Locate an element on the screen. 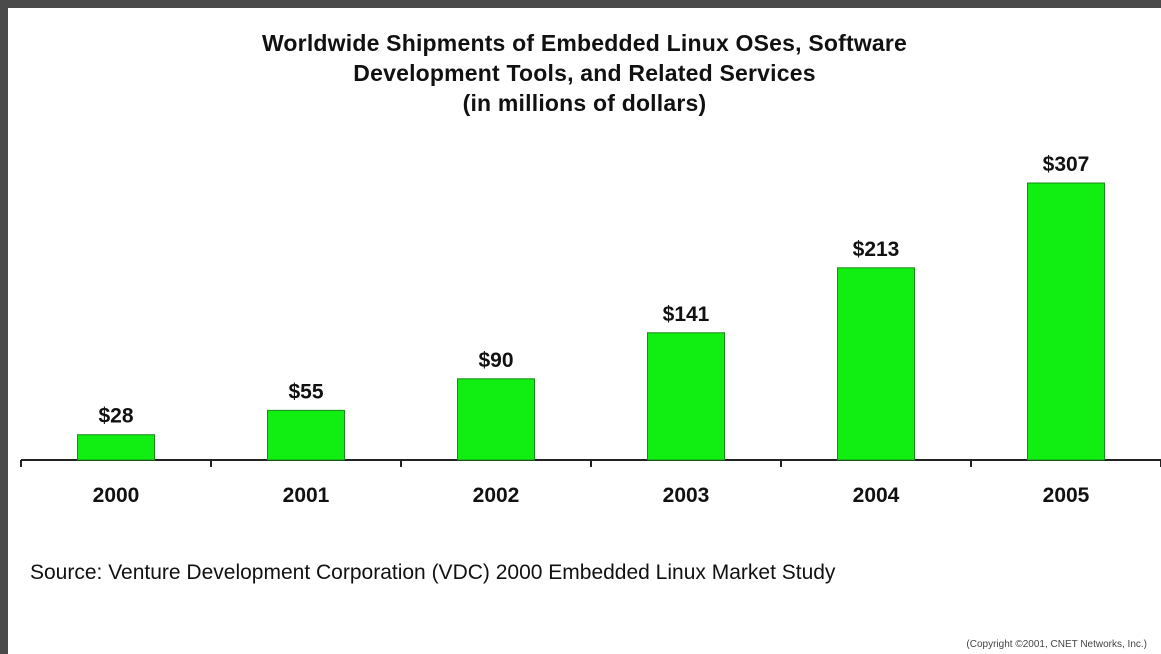  bar-2001 is located at coordinates (306, 435).